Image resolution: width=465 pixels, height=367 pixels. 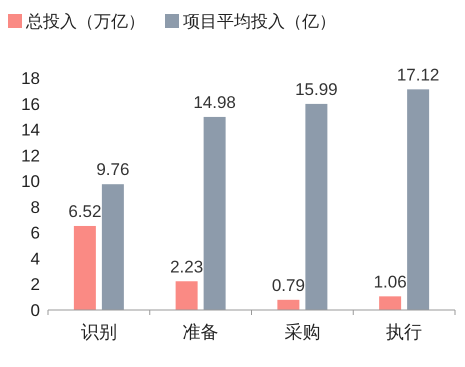 I want to click on y-tick-label: 16, so click(x=30, y=104).